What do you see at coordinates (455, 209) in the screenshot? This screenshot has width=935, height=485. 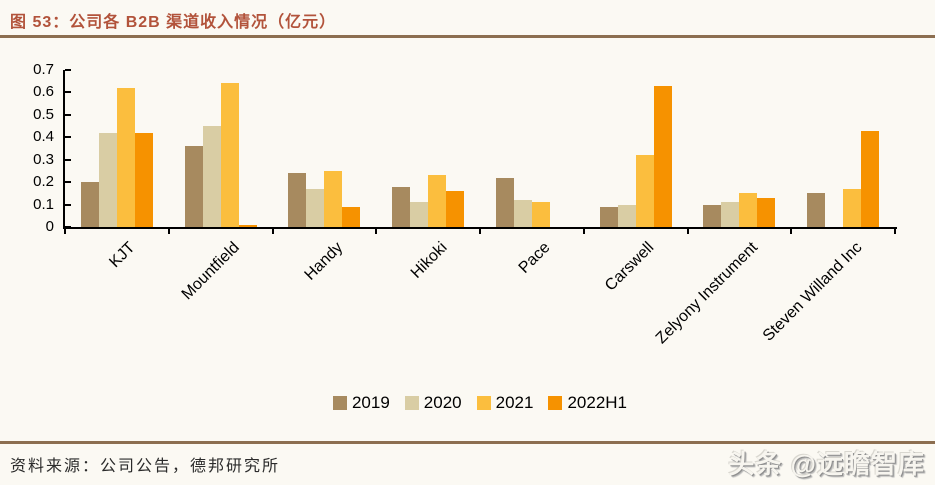 I see `bar-2022H1-Hikoki` at bounding box center [455, 209].